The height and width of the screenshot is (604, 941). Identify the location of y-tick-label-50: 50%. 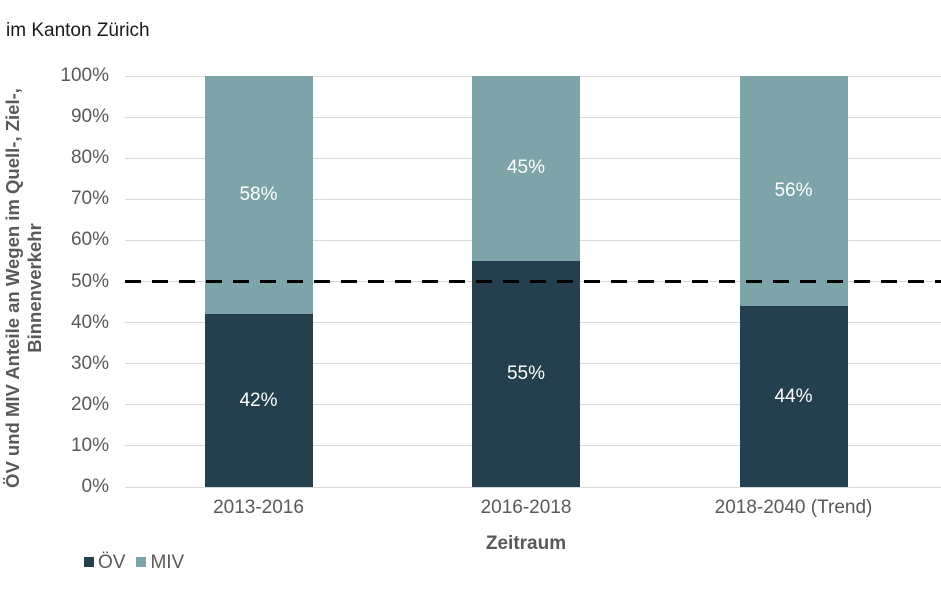
(89, 281).